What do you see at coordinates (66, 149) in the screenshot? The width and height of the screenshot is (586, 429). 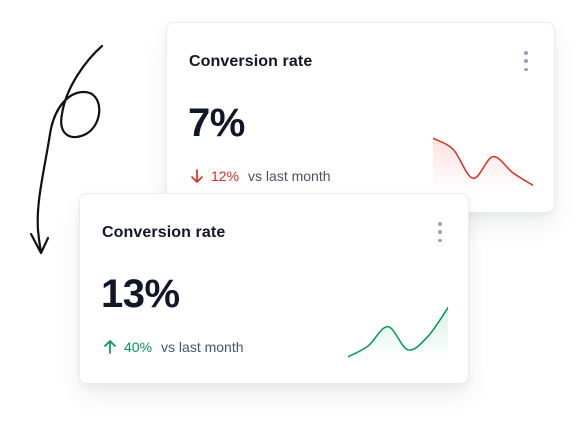 I see `hand-drawn-arrow-icon` at bounding box center [66, 149].